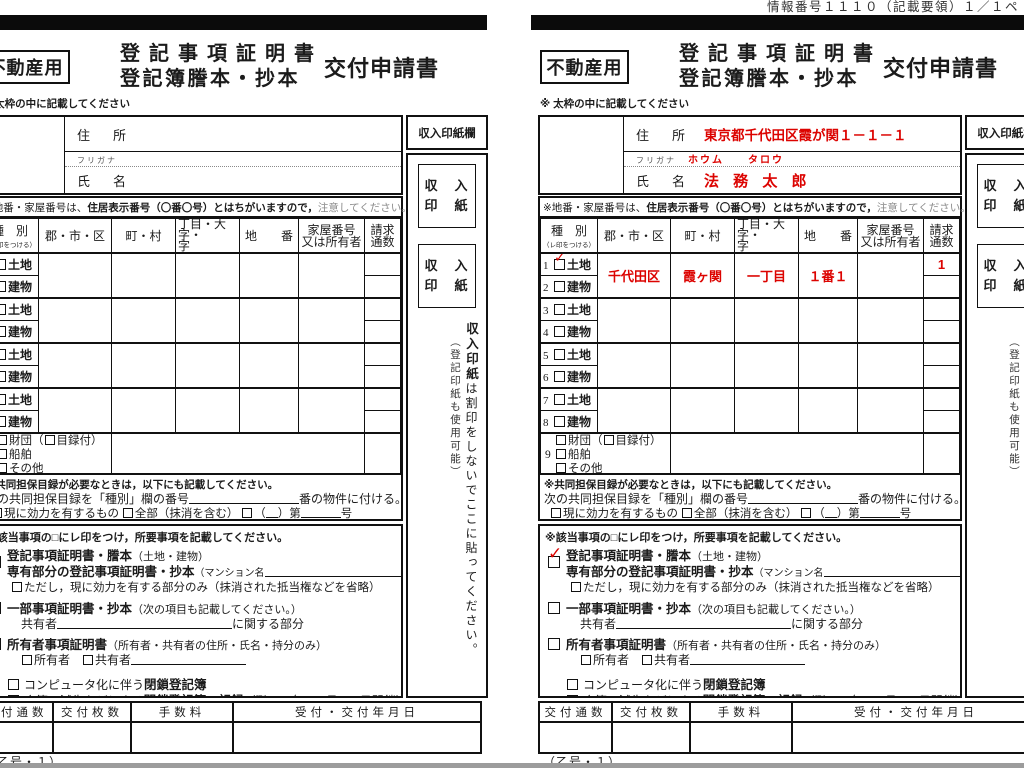 The width and height of the screenshot is (1024, 768). I want to click on name-value: 法 務 太 郎, so click(758, 181).